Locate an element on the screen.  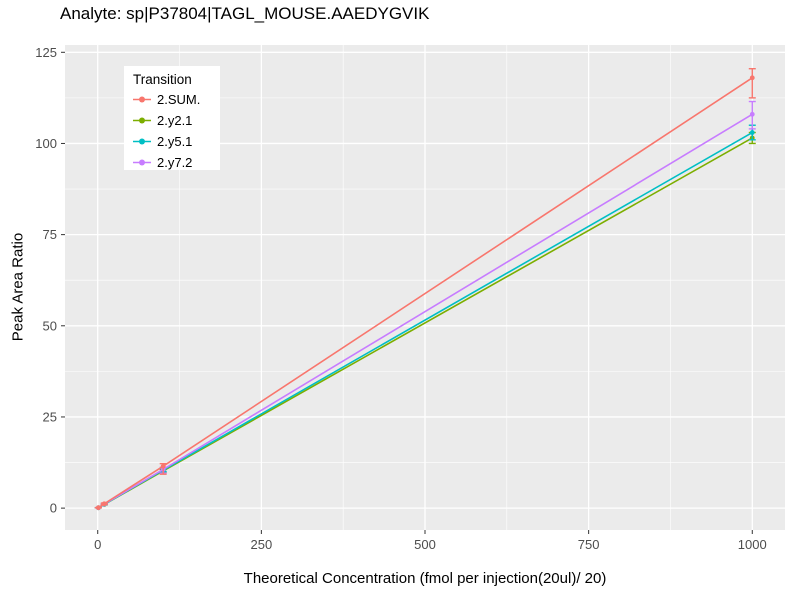
data-point-2.y5.1 is located at coordinates (752, 132).